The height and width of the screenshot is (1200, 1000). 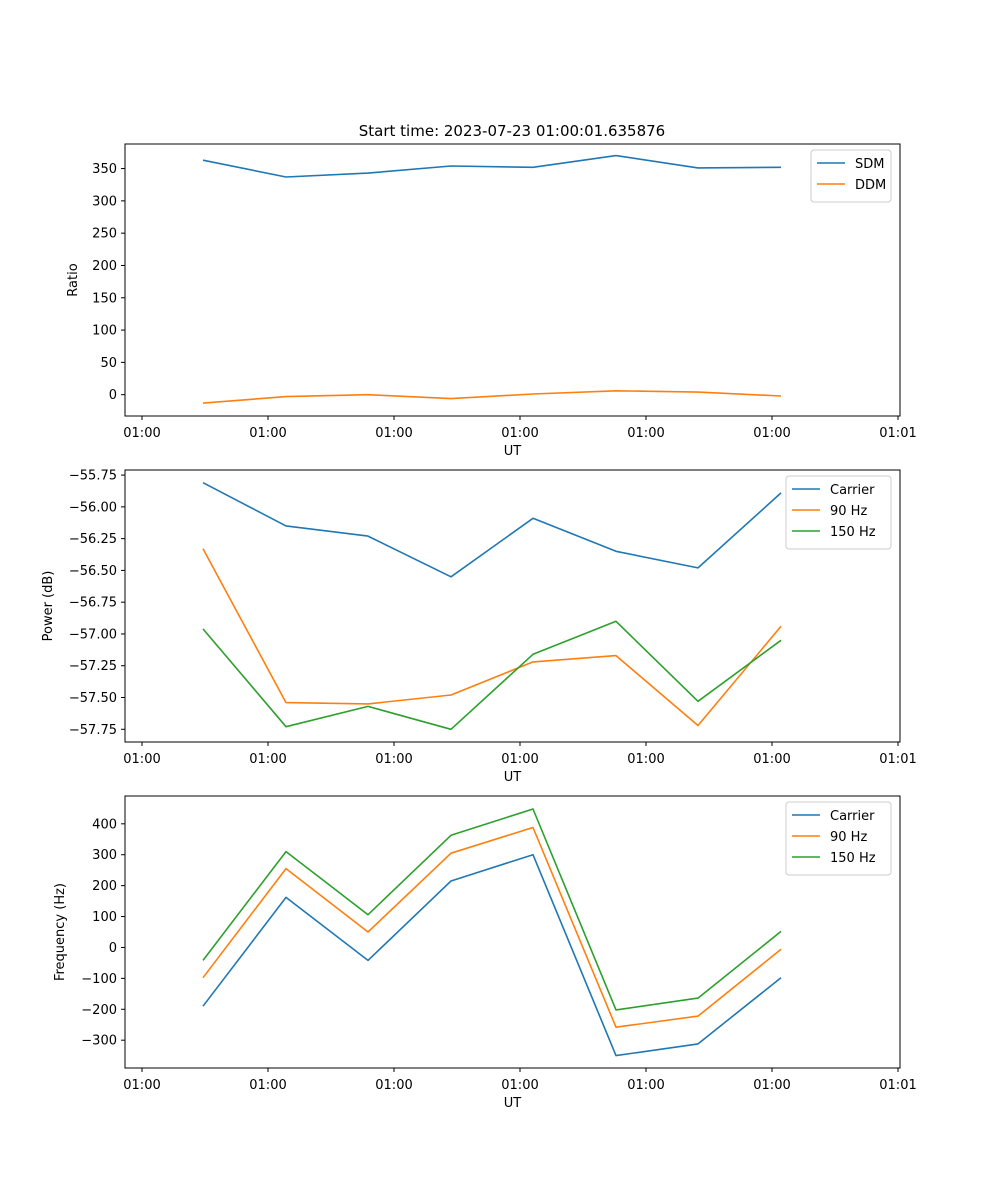 I want to click on legend-label: DDM, so click(x=870, y=185).